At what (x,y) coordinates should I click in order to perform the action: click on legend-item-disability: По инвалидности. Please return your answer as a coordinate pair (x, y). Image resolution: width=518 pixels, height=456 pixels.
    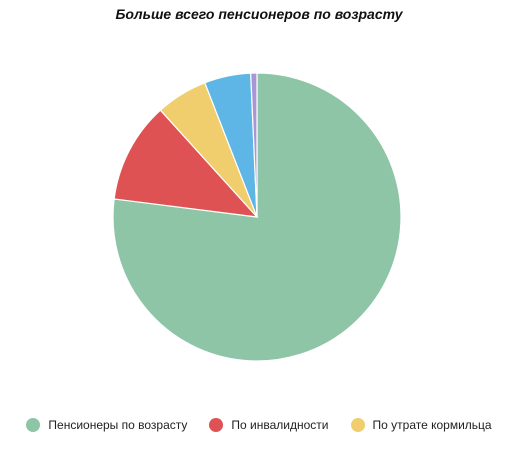
    Looking at the image, I should click on (269, 425).